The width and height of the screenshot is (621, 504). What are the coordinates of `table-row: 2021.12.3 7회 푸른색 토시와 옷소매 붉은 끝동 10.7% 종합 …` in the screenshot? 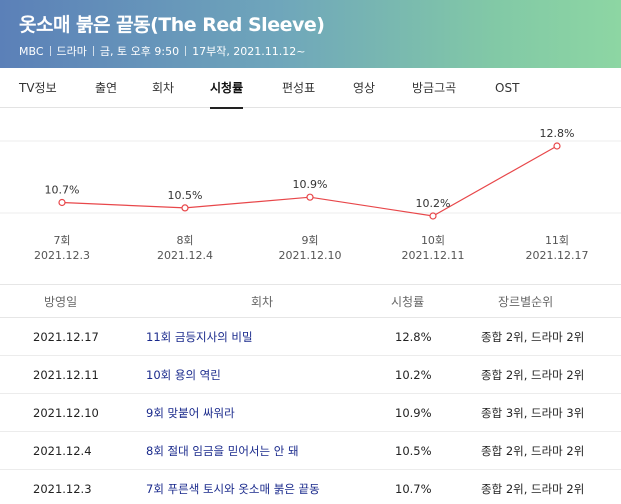 It's located at (310, 487).